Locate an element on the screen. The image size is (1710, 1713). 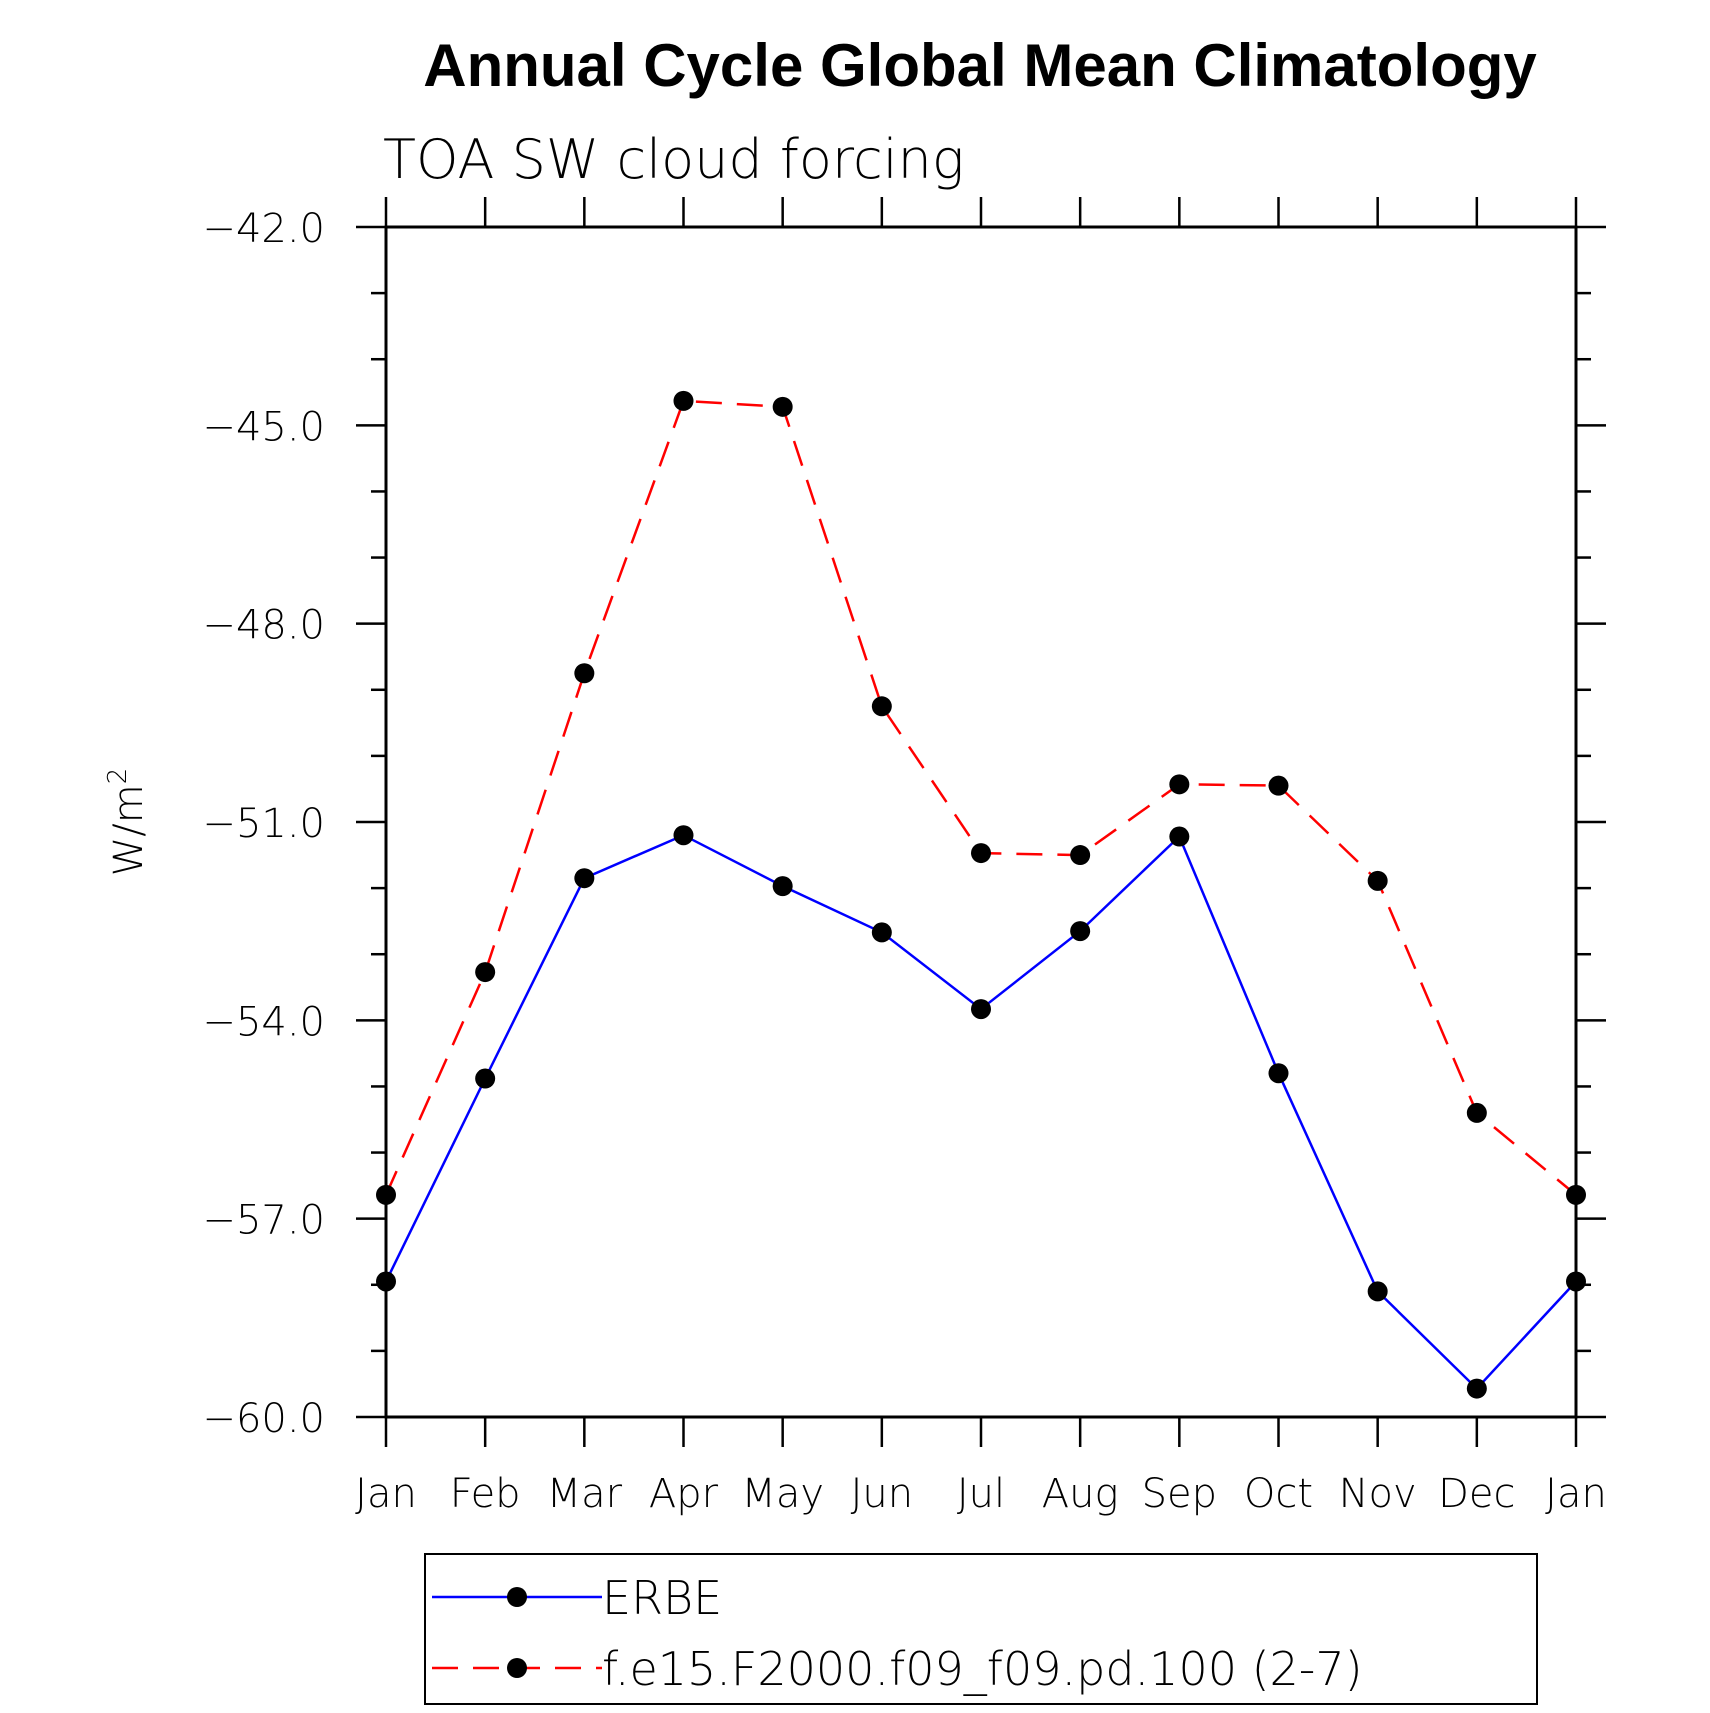
y-tick-label: −60.0 is located at coordinates (263, 1419).